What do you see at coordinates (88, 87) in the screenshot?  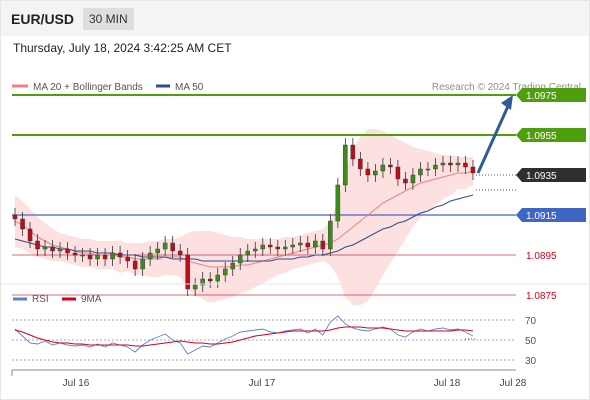 I see `ma20-legend-label: MA 20 + Bollinger Bands` at bounding box center [88, 87].